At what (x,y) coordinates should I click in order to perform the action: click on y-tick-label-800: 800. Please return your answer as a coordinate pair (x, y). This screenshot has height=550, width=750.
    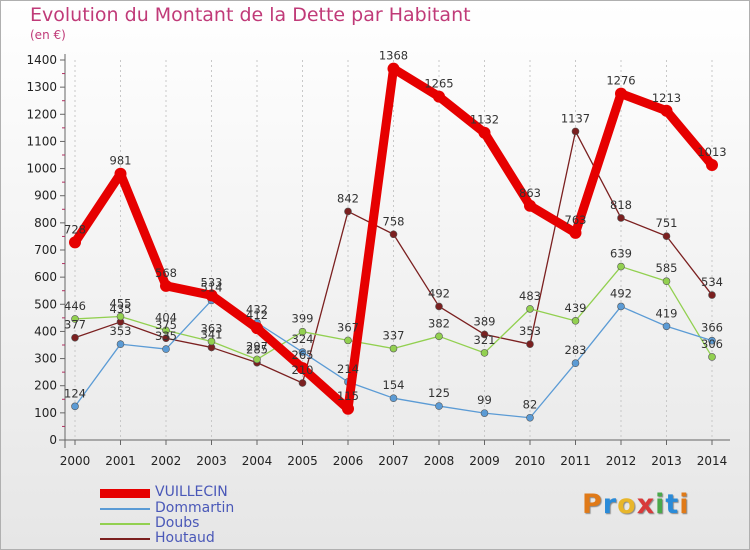
    Looking at the image, I should click on (45, 223).